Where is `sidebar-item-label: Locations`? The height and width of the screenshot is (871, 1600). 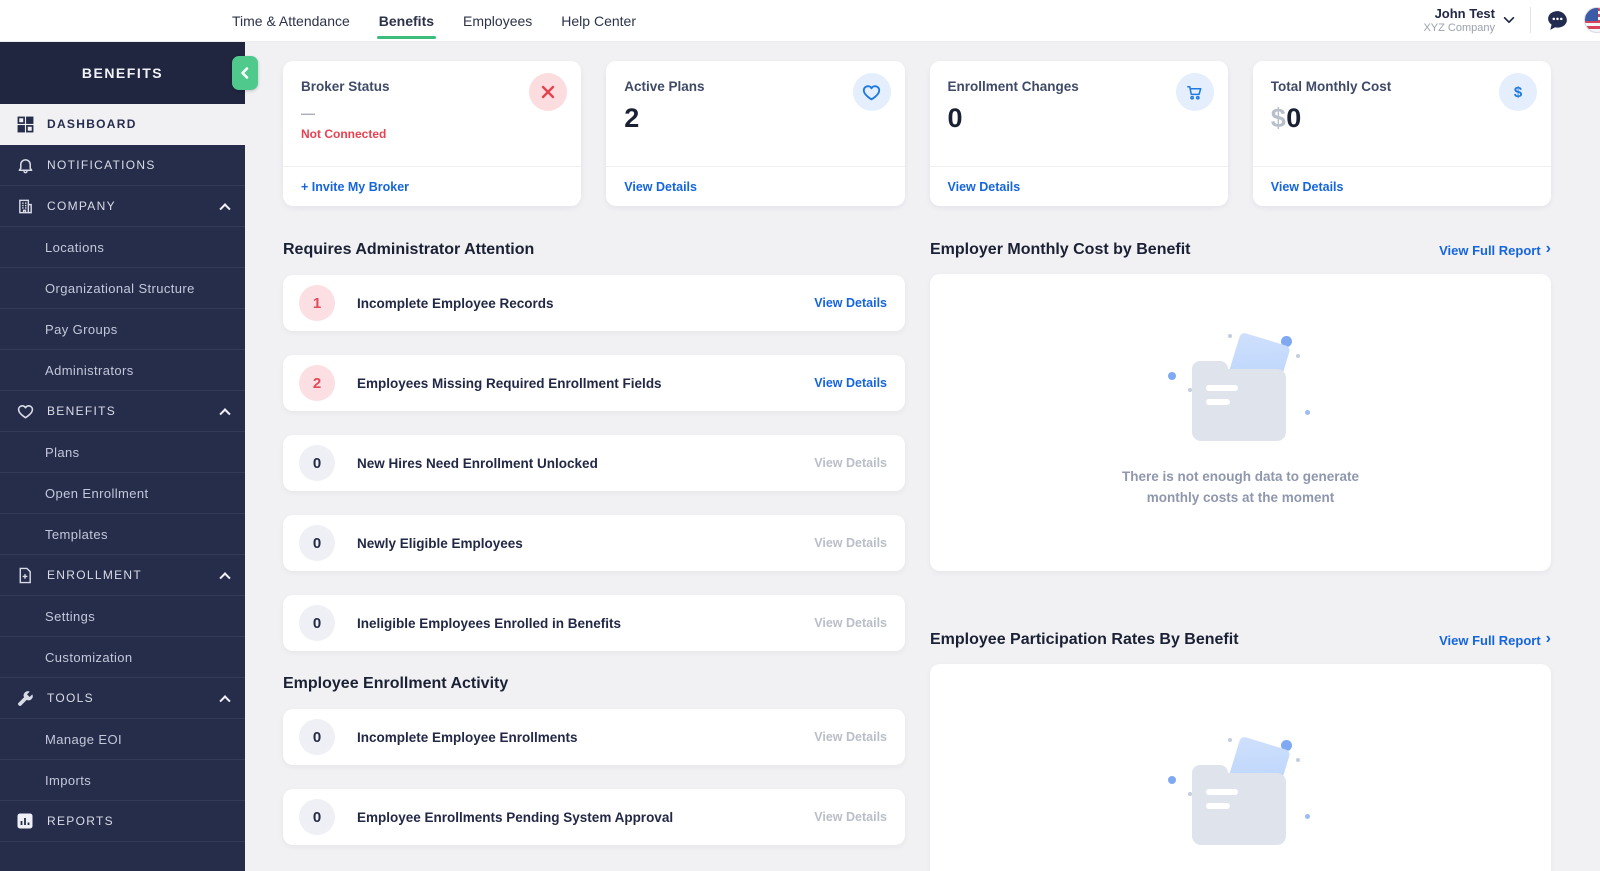
sidebar-item-label: Locations is located at coordinates (75, 247).